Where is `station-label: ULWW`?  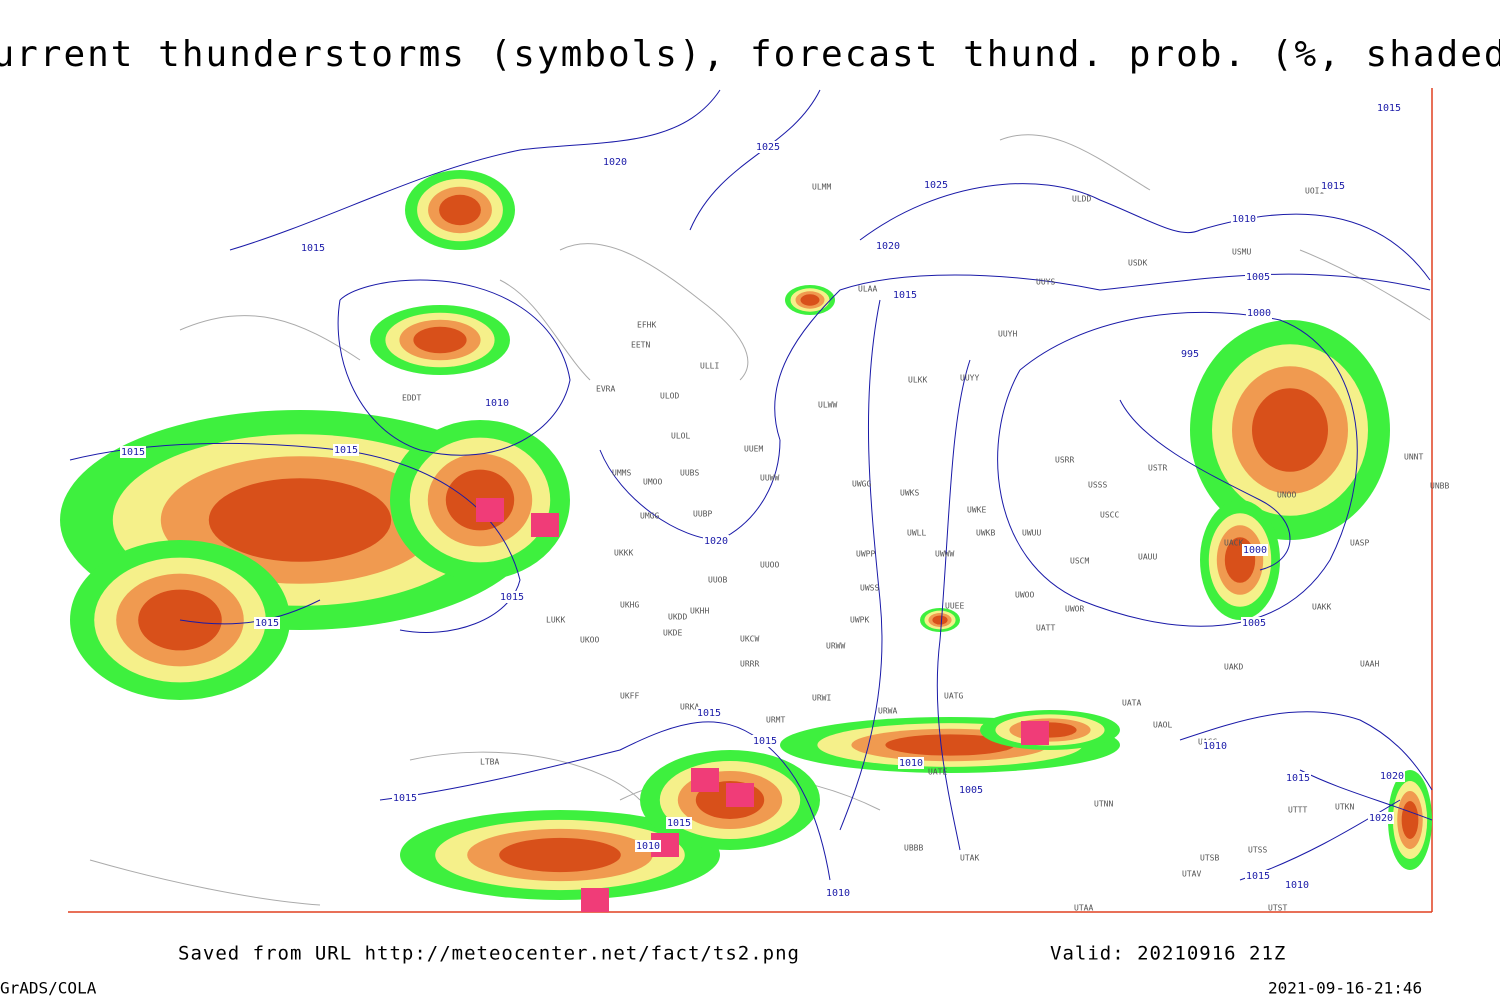
station-label: ULWW is located at coordinates (827, 405).